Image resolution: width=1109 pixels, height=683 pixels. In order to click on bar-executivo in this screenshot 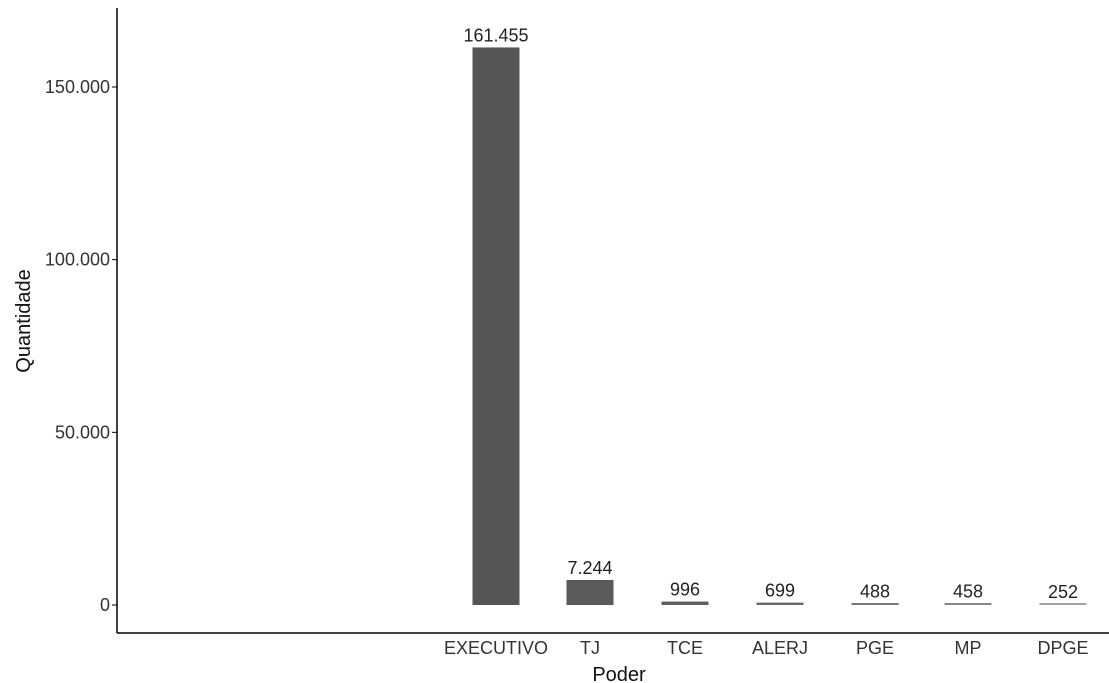, I will do `click(496, 326)`.